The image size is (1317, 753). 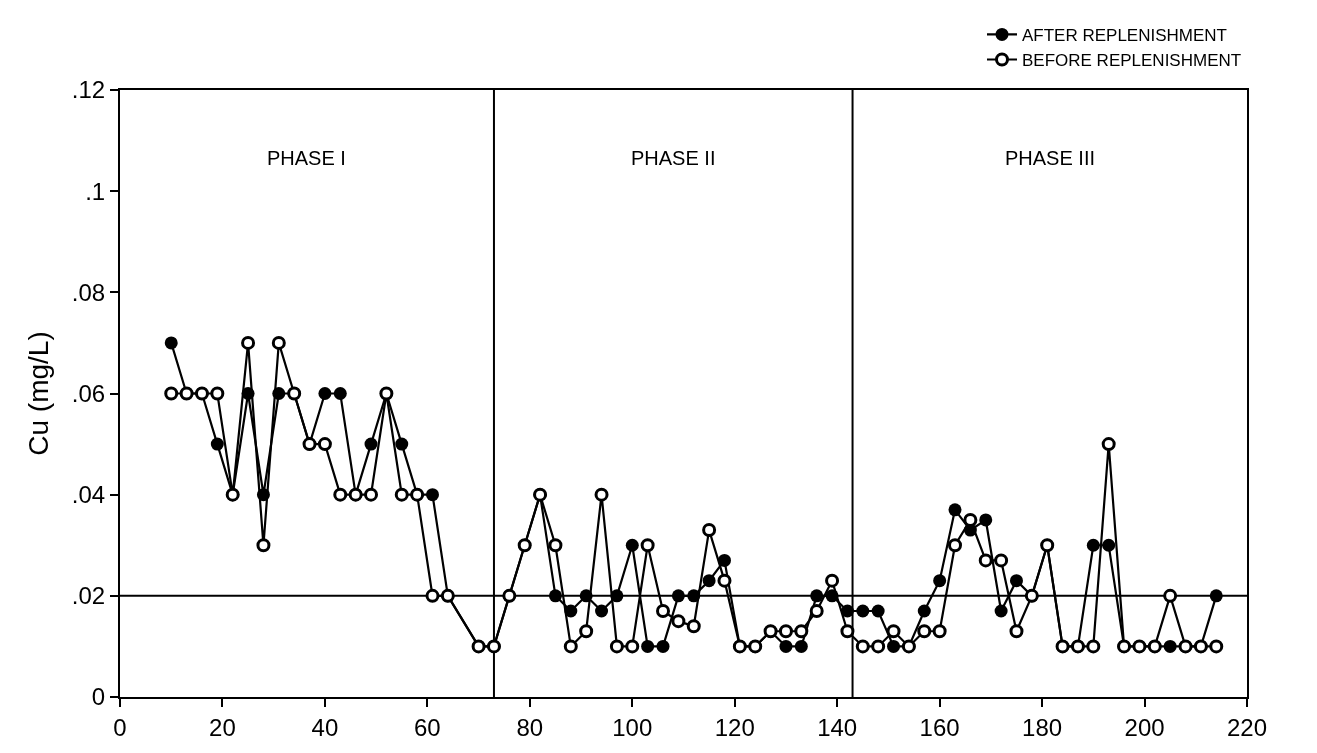 I want to click on x-tick-label: 160, so click(x=939, y=727).